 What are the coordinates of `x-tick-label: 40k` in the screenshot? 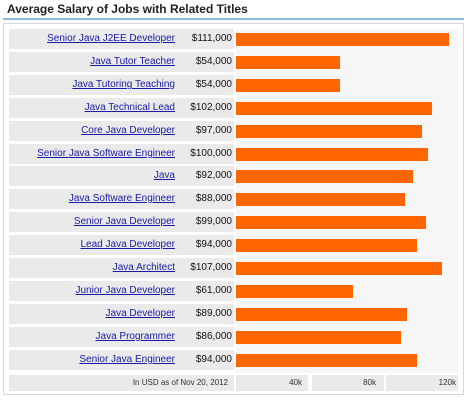 It's located at (295, 382).